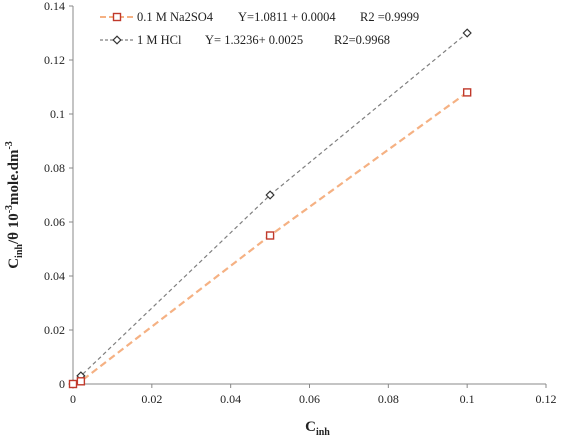 Image resolution: width=565 pixels, height=445 pixels. I want to click on y-tick-label: 0.12, so click(54, 60).